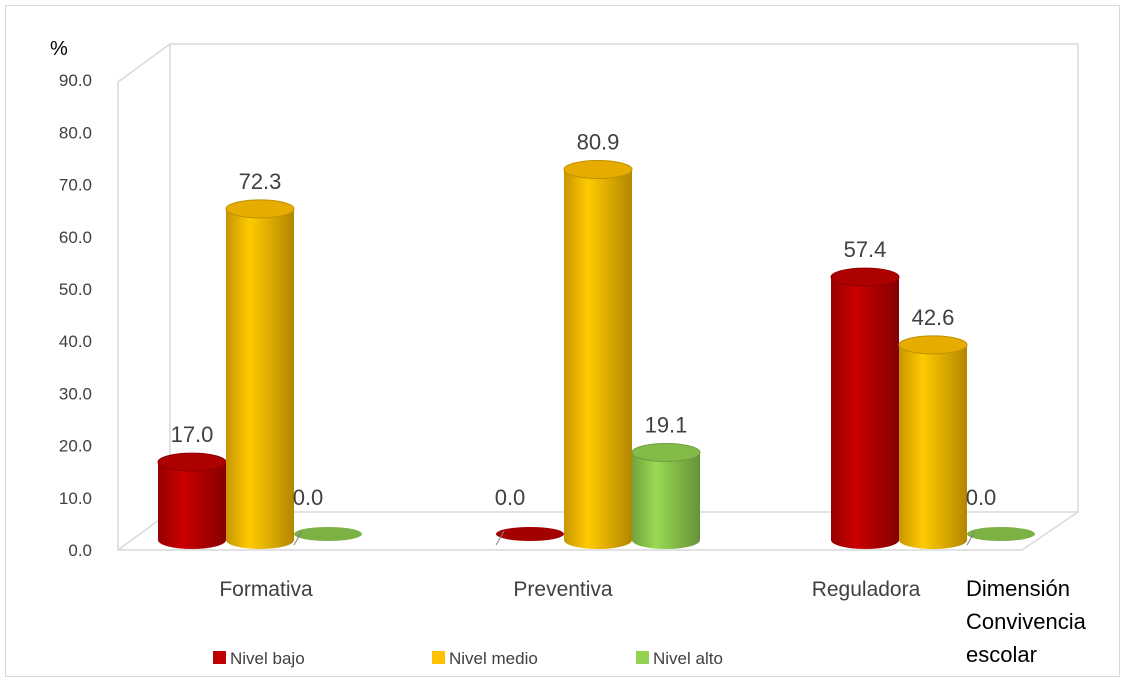  I want to click on legend-label: Nivel medio, so click(493, 658).